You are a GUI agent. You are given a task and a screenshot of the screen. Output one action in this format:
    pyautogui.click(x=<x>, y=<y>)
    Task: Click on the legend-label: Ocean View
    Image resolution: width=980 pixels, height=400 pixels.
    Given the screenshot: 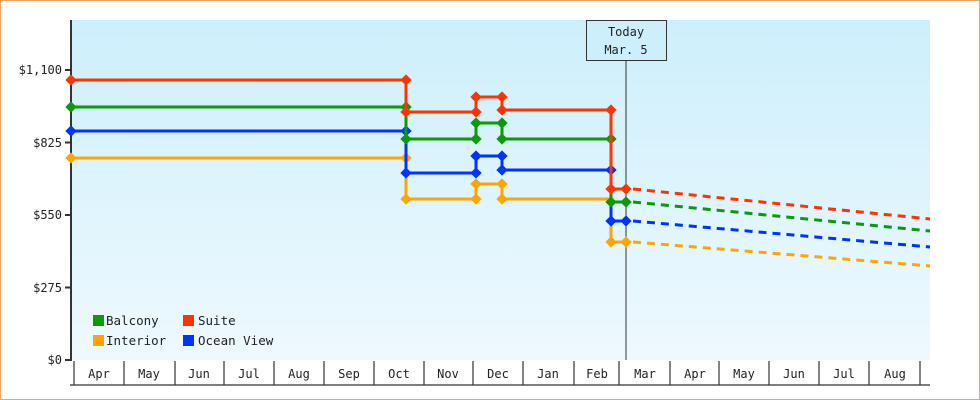 What is the action you would take?
    pyautogui.click(x=236, y=340)
    